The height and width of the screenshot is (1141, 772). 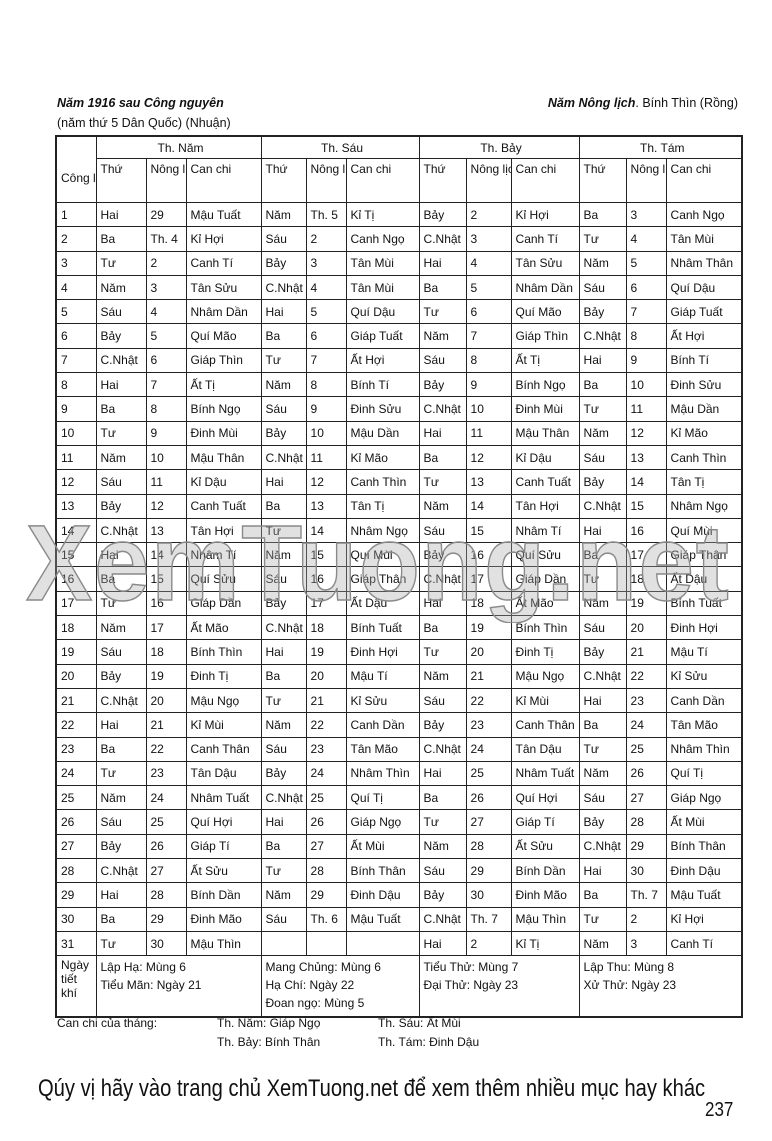 I want to click on can-chi: Canh Tuất, so click(x=545, y=482).